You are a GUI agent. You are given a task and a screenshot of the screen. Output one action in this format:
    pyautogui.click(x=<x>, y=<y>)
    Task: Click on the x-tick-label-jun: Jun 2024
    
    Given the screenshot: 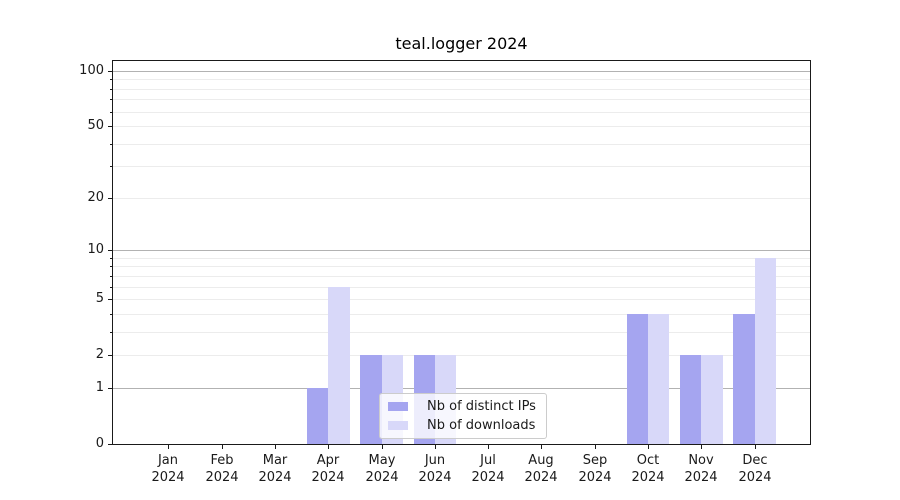 What is the action you would take?
    pyautogui.click(x=435, y=469)
    